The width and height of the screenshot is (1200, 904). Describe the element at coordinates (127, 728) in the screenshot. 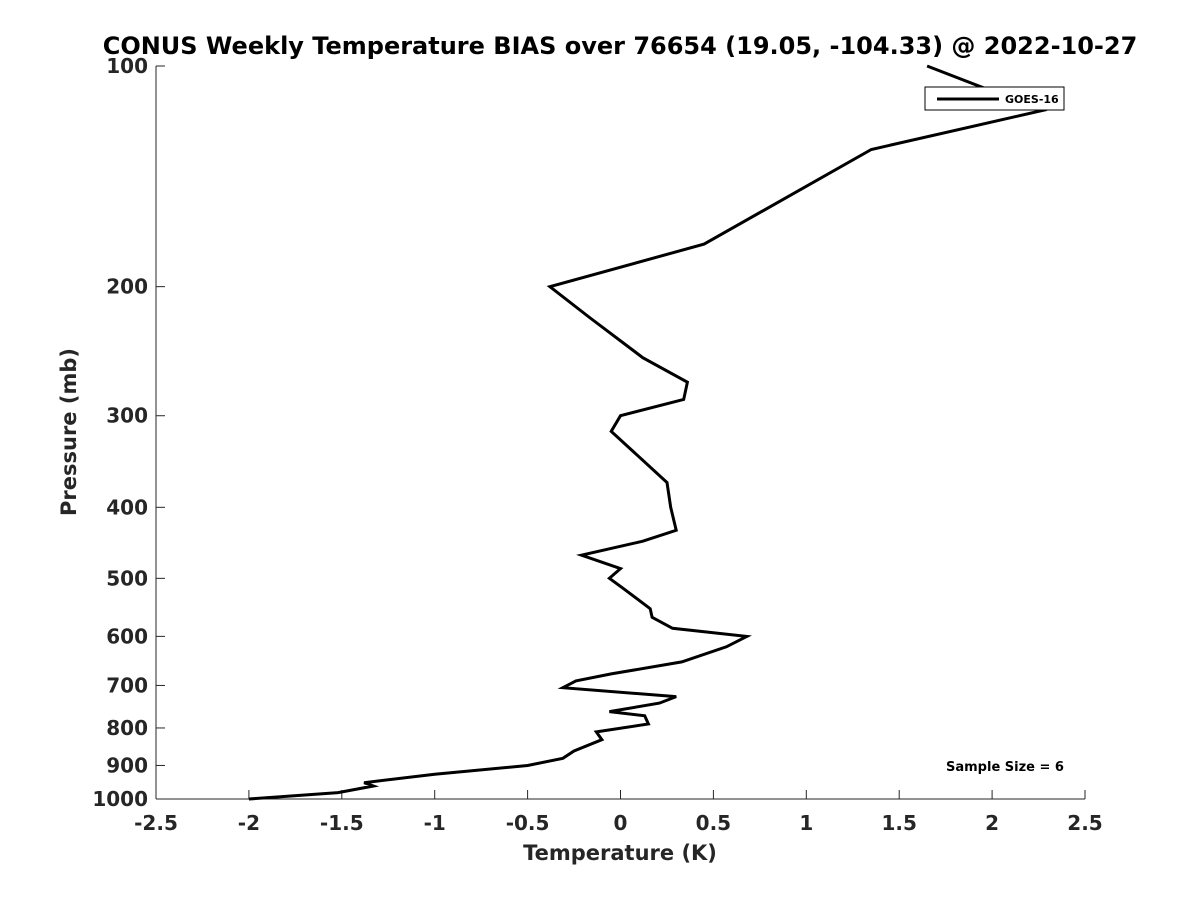

I see `y-tick-label: 800` at that location.